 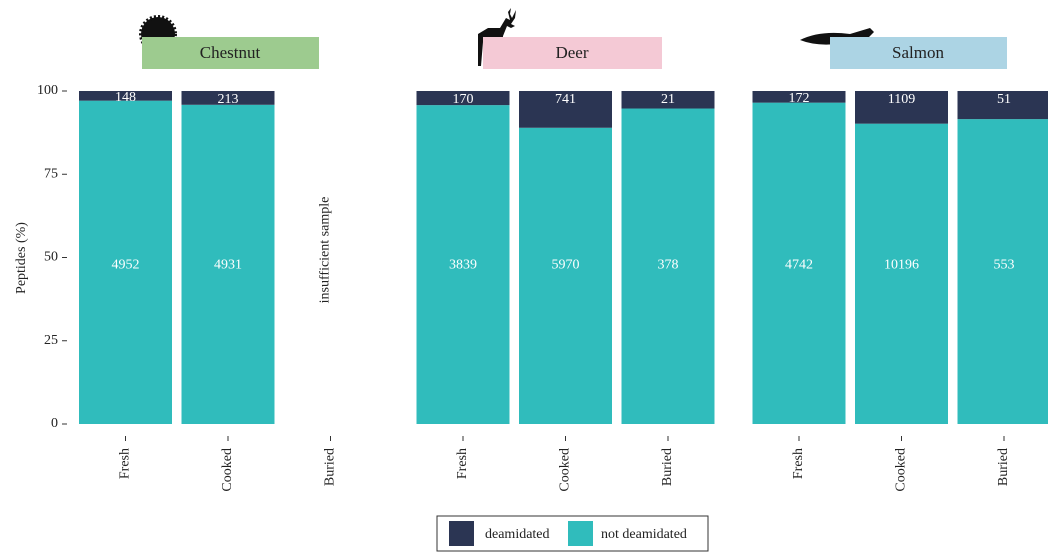 I want to click on data-label: 170, so click(x=463, y=99).